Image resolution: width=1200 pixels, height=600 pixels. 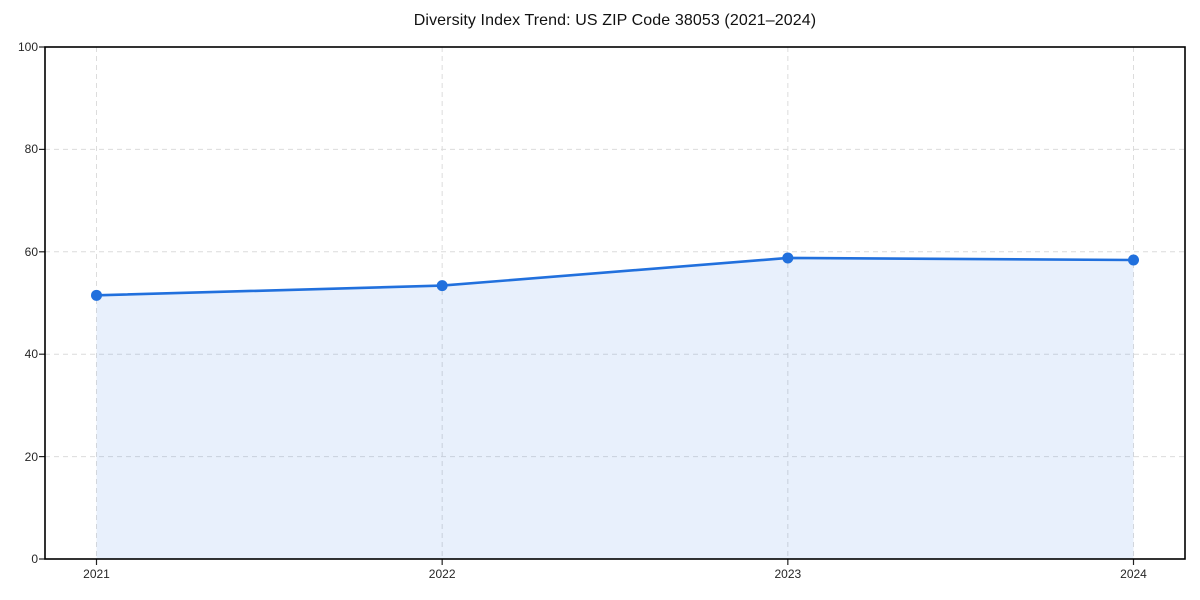 I want to click on x-tick-label: 2023, so click(x=788, y=574).